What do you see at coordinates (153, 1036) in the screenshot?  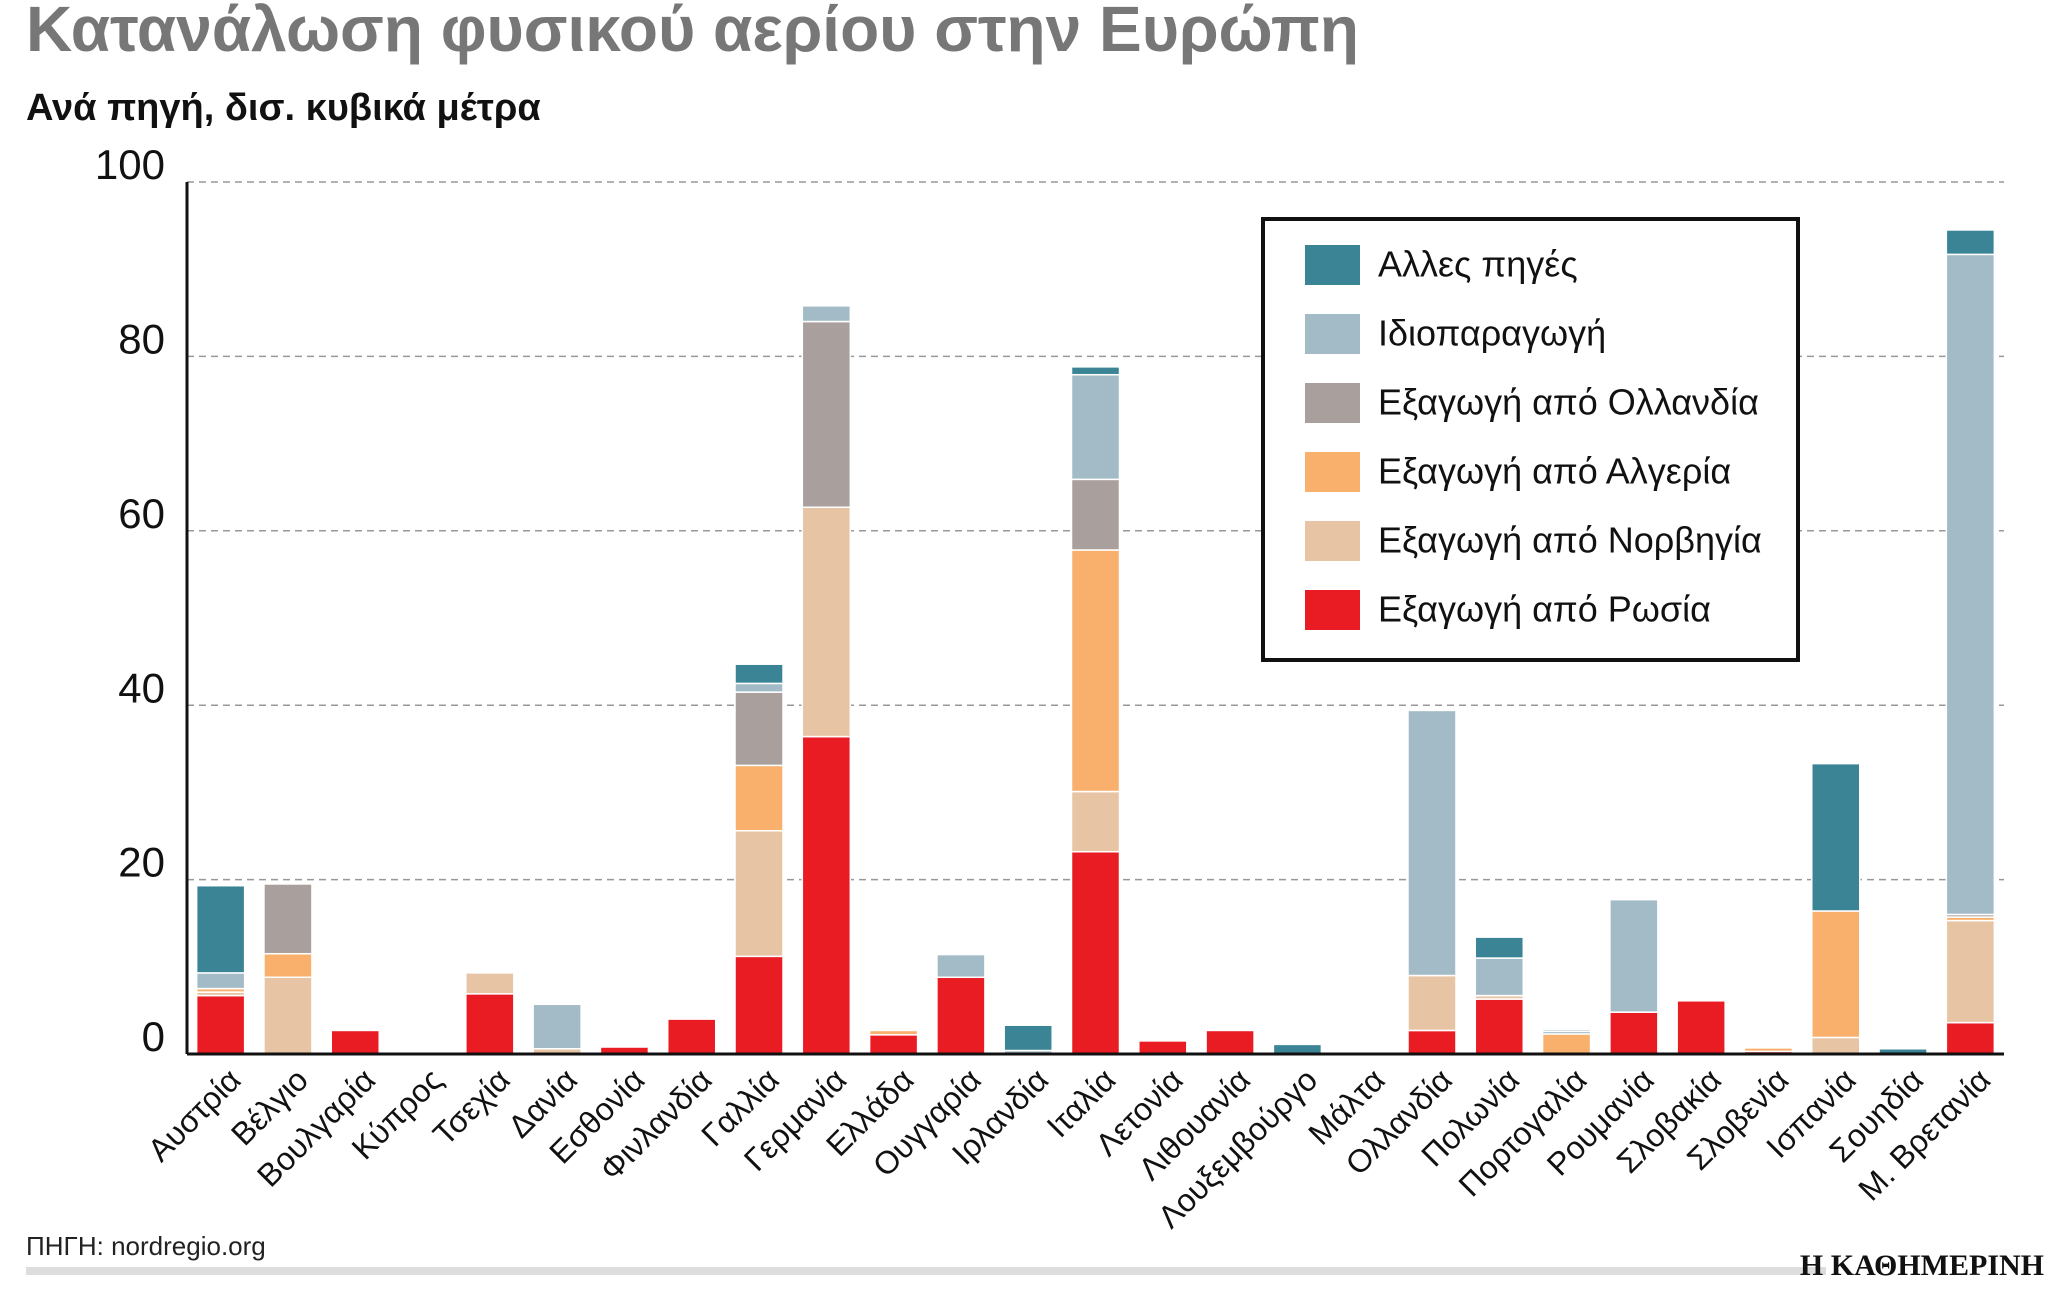 I see `y-tick-label: 0` at bounding box center [153, 1036].